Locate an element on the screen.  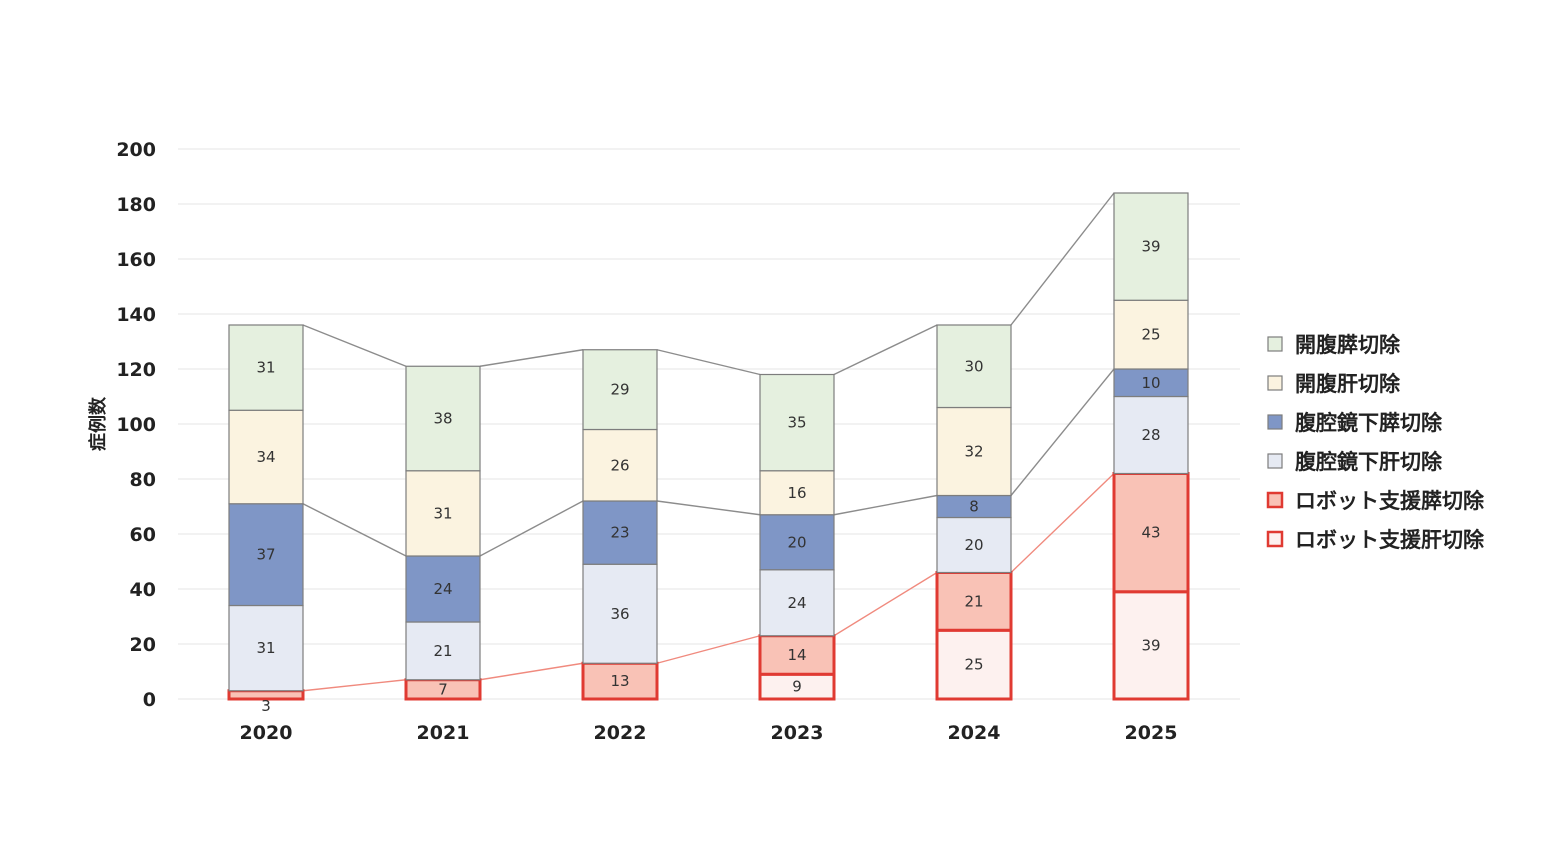
bar-stack-2021 is located at coordinates (443, 533).